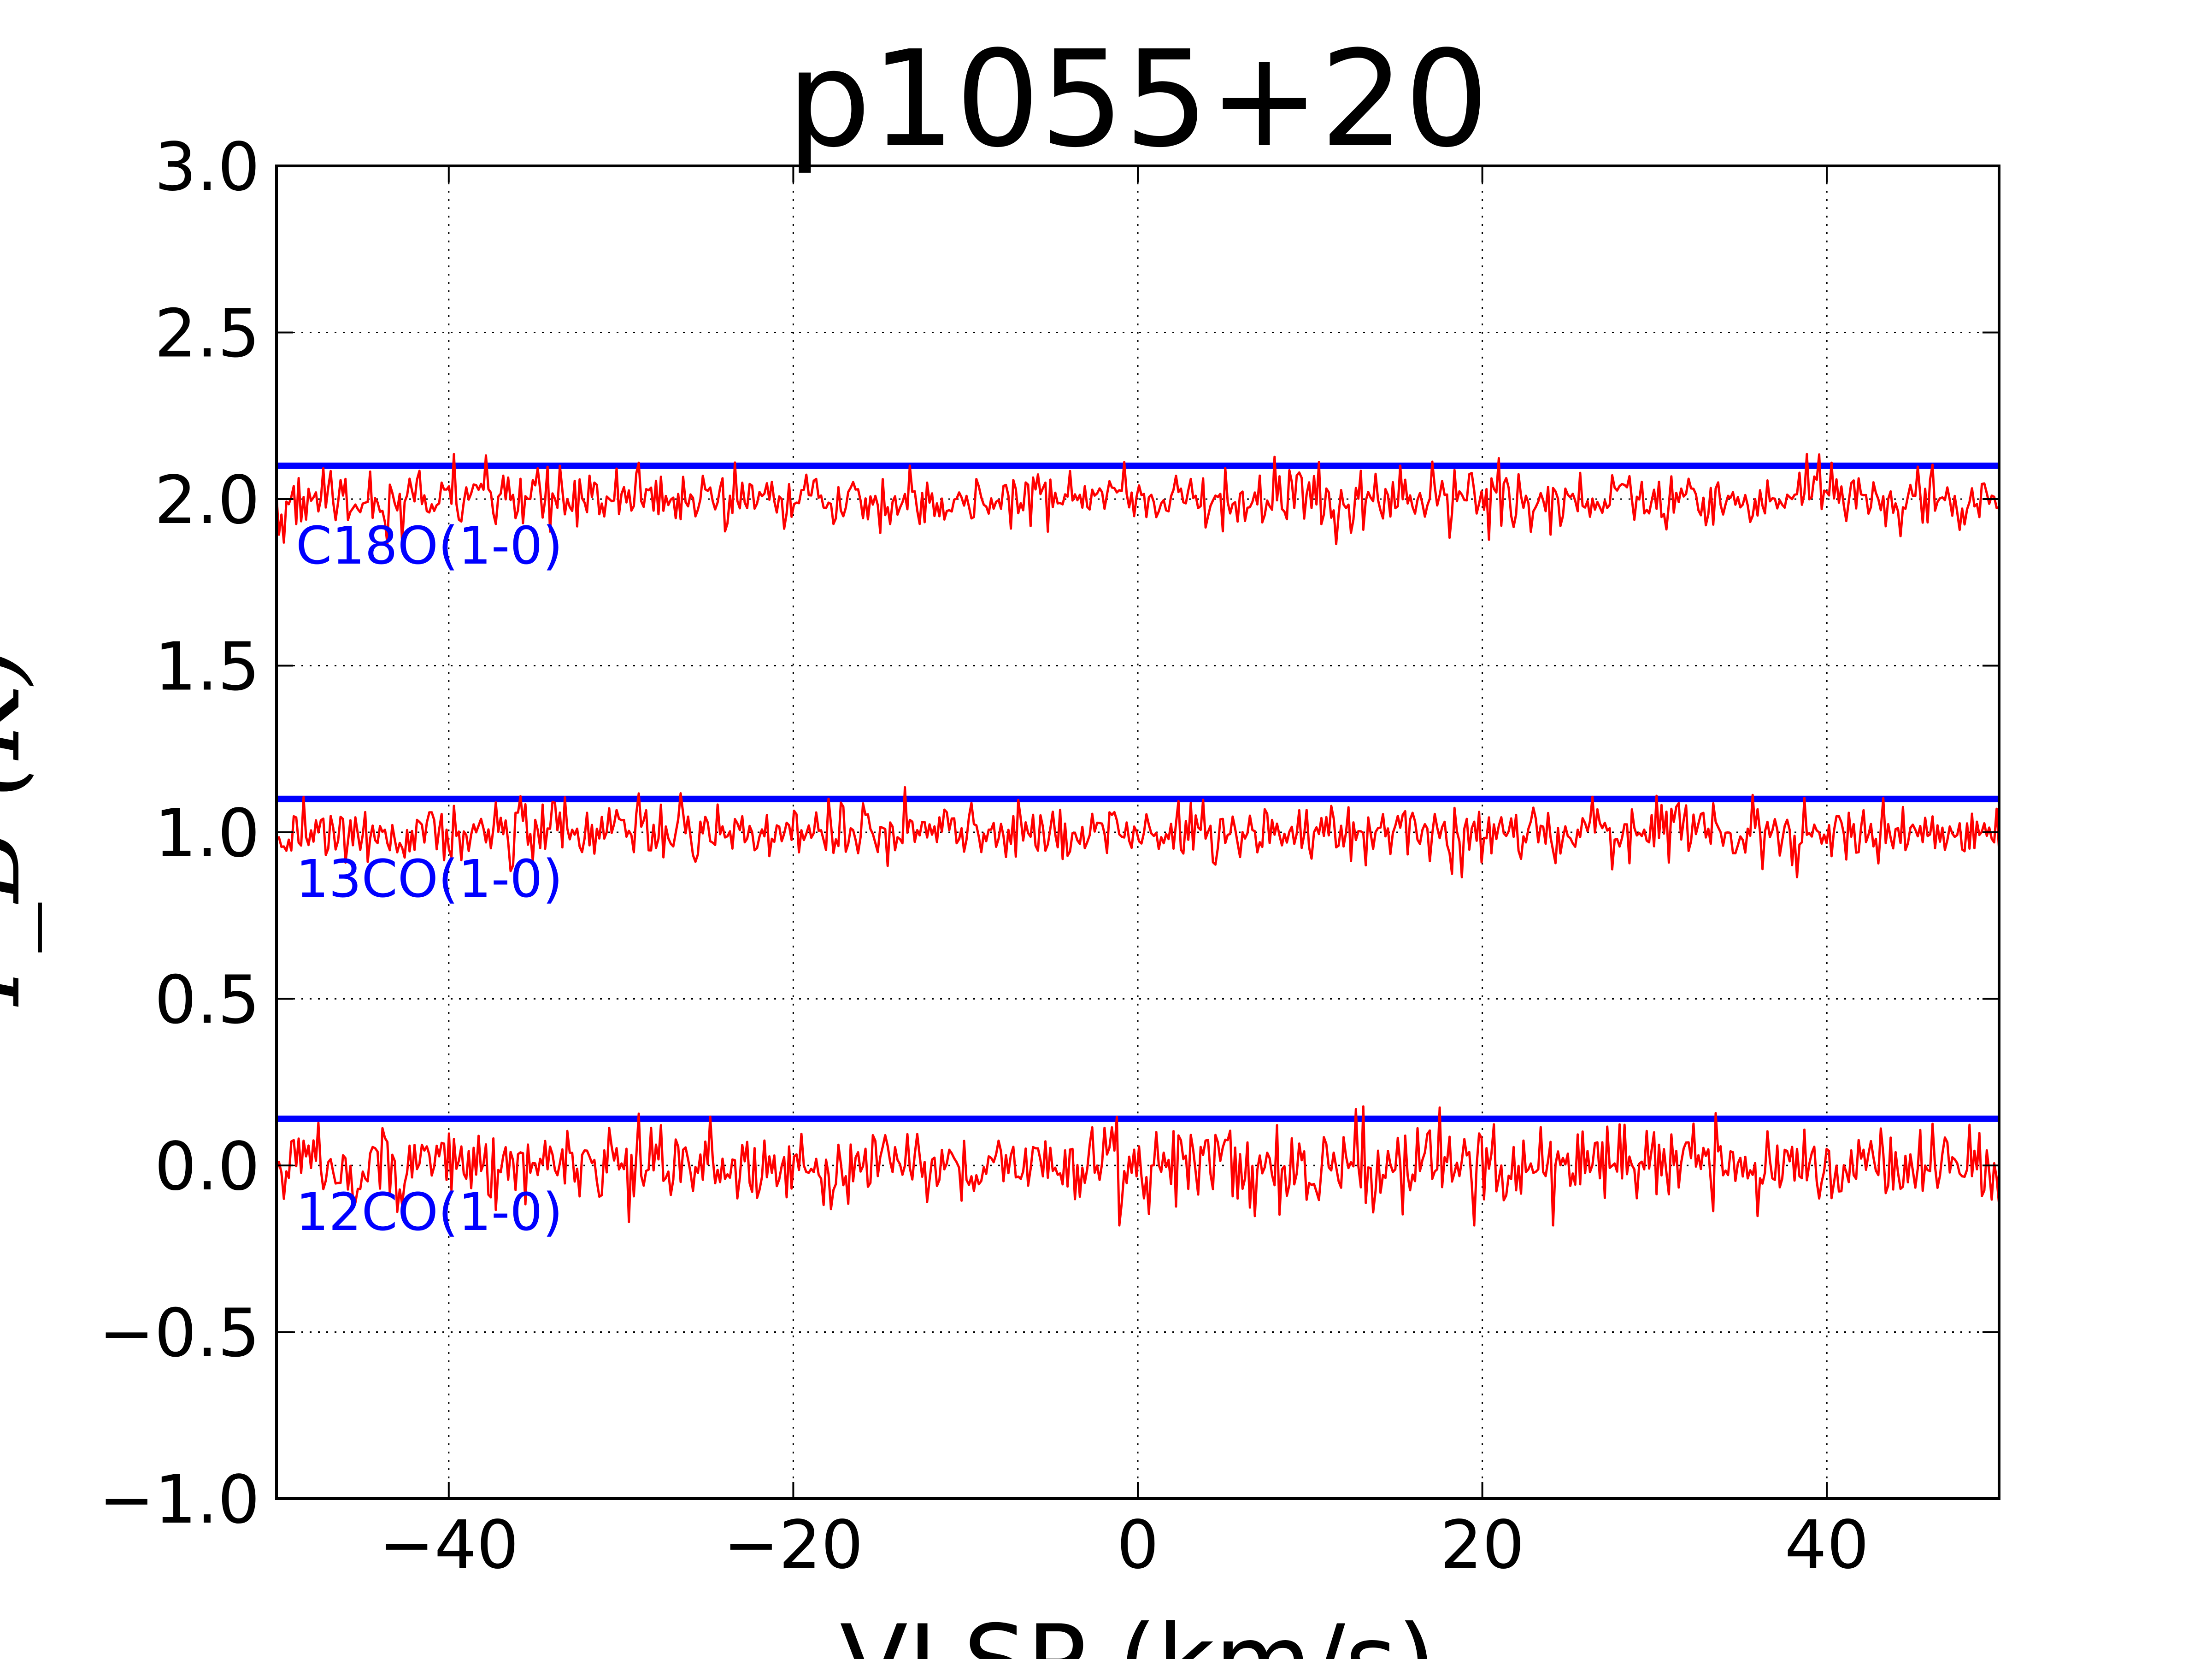  I want to click on y-tick-label: −0.5, so click(179, 1333).